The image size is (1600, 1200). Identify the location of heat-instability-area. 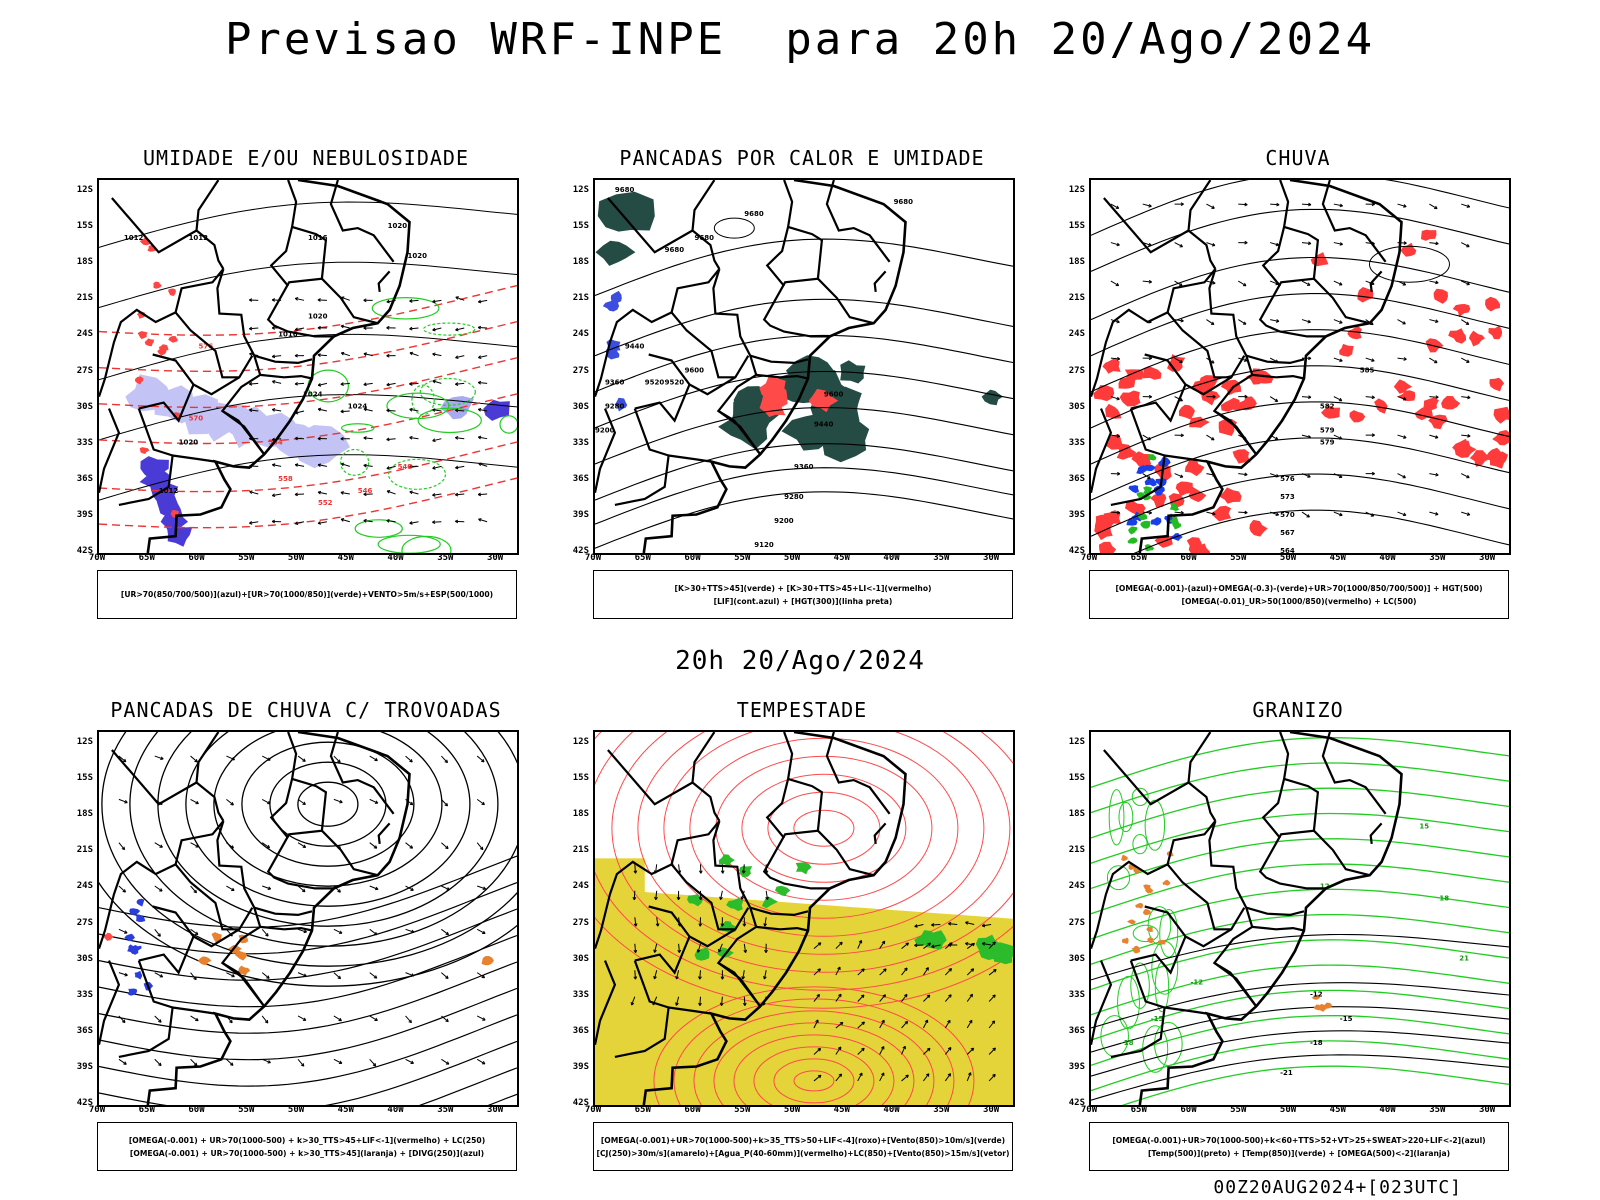
(846, 441).